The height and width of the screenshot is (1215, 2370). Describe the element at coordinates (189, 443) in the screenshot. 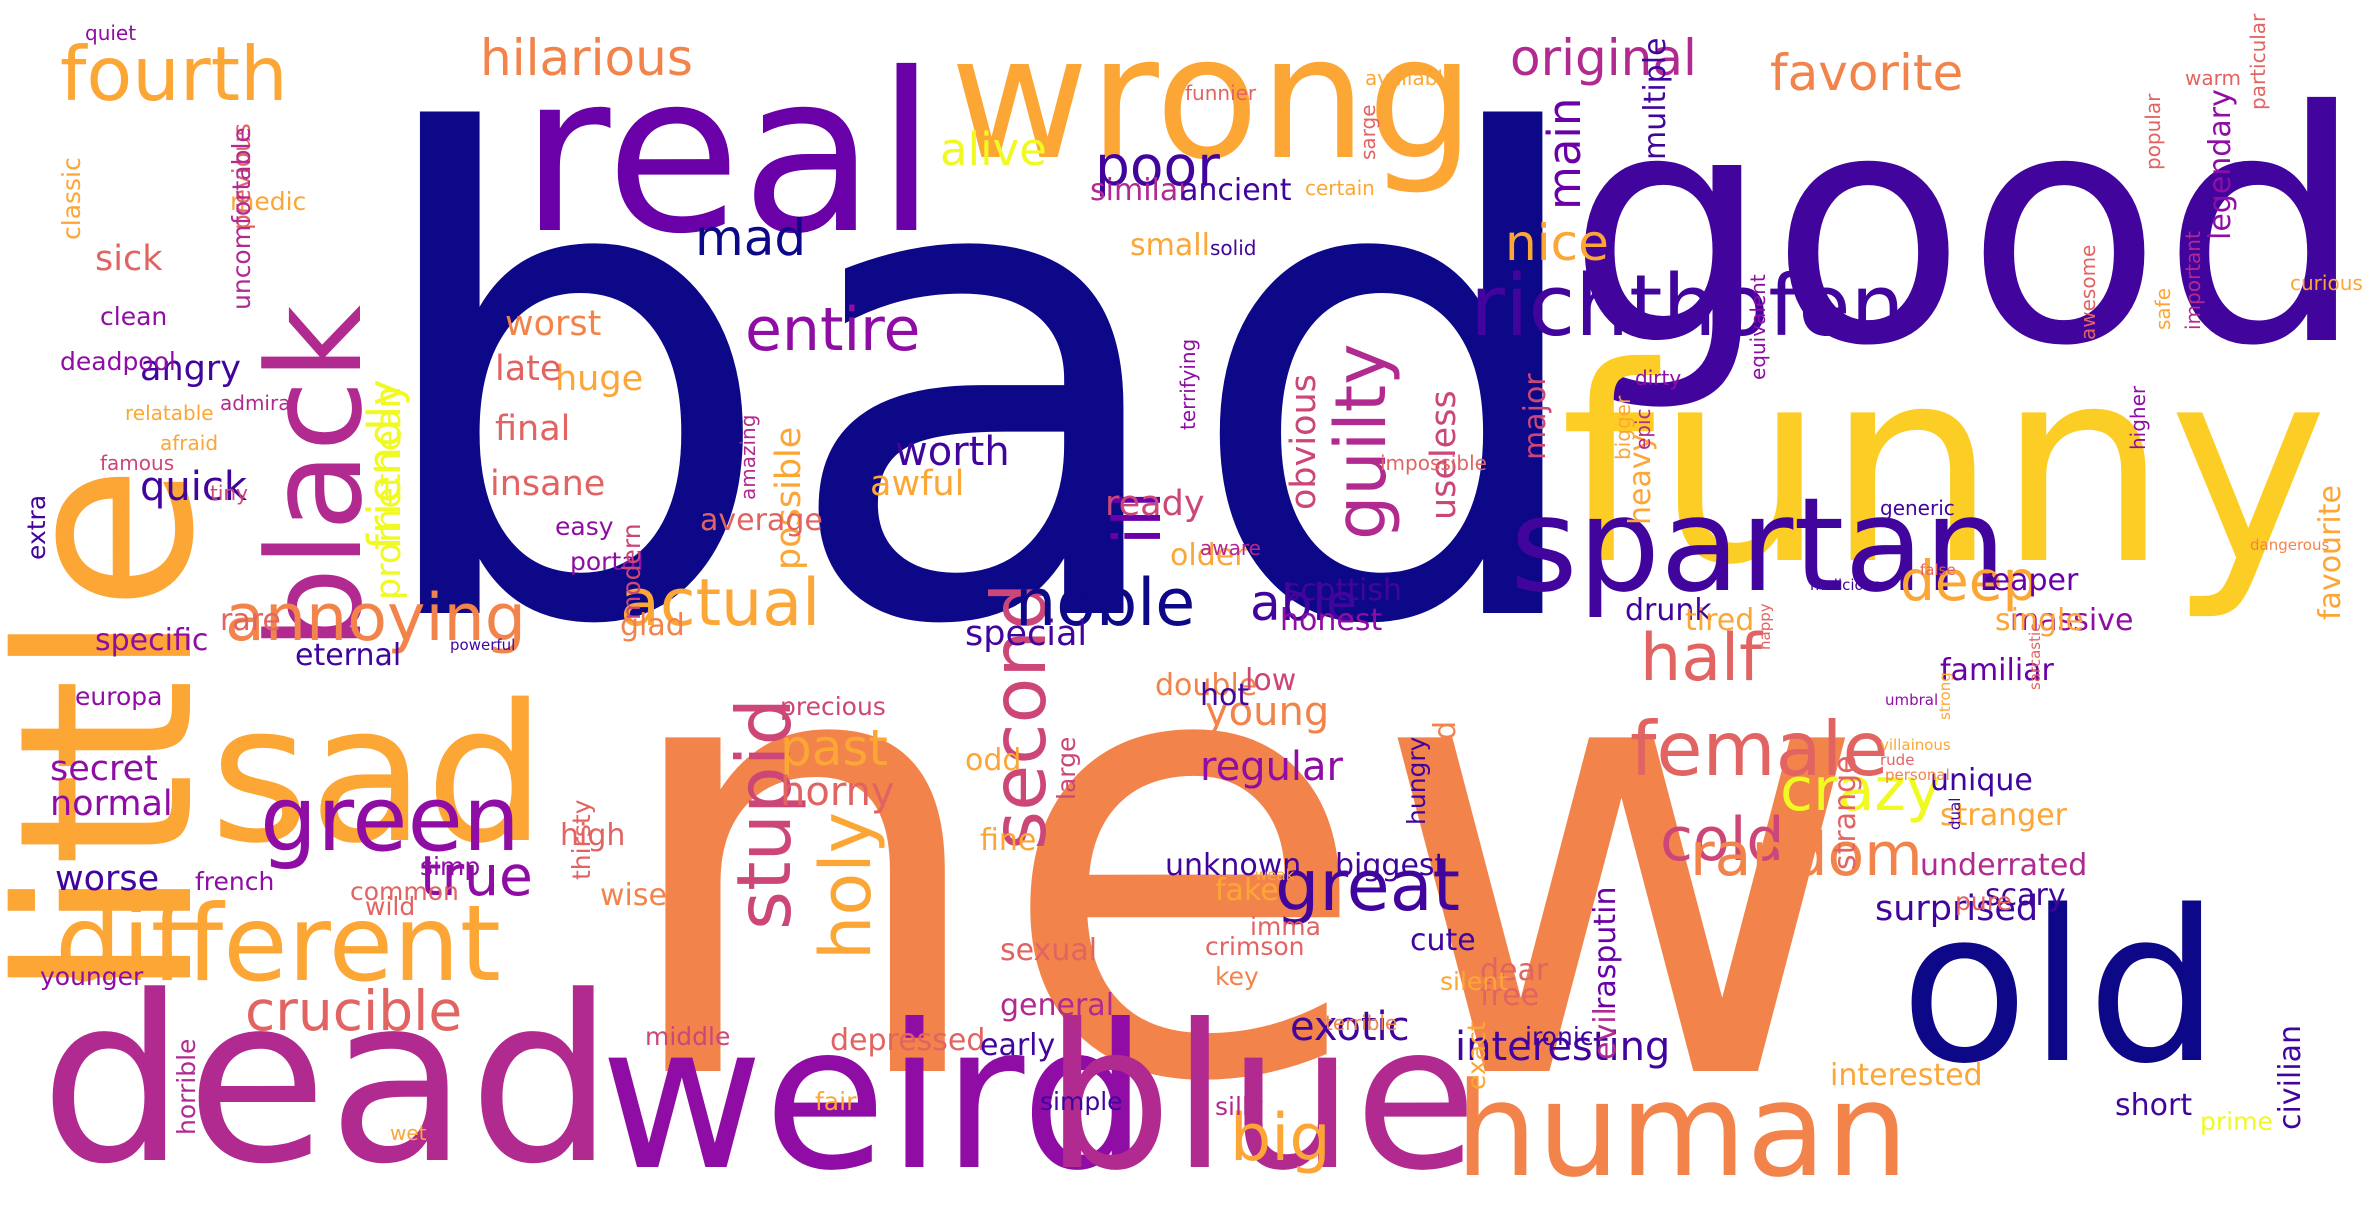

I see `word-afraid: afraid` at that location.